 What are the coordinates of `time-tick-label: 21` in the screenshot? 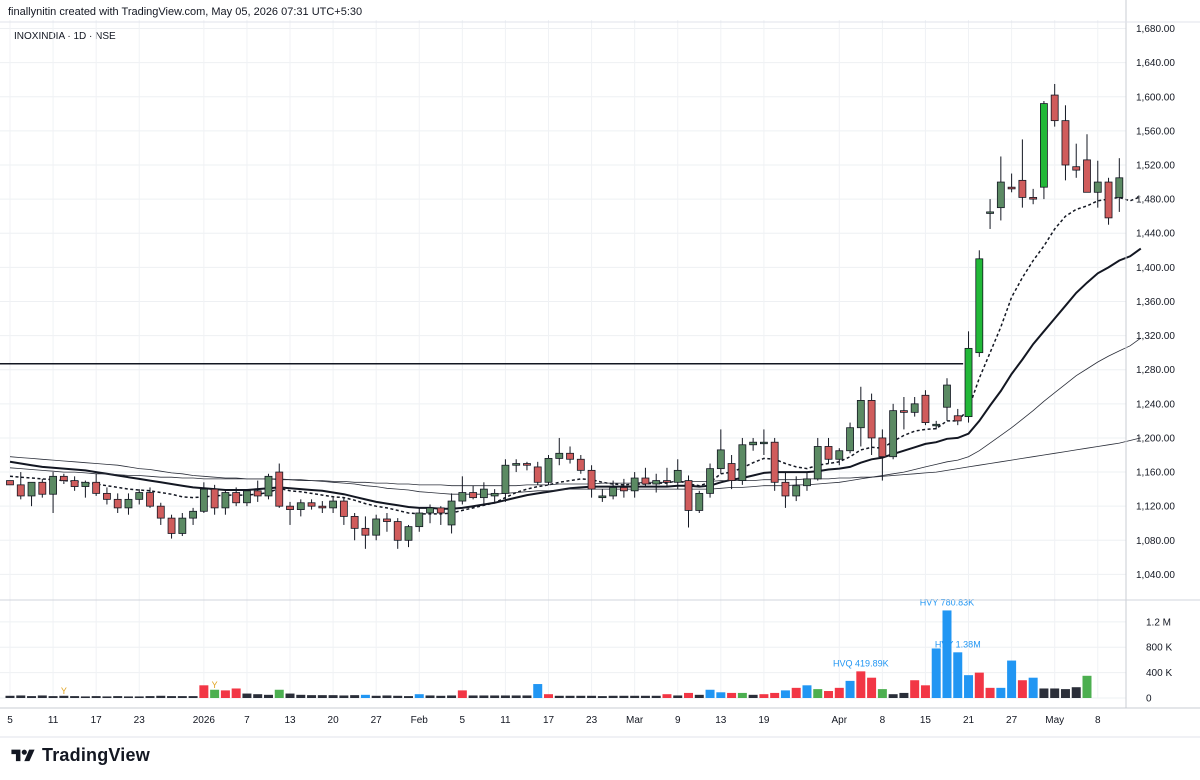 It's located at (969, 720).